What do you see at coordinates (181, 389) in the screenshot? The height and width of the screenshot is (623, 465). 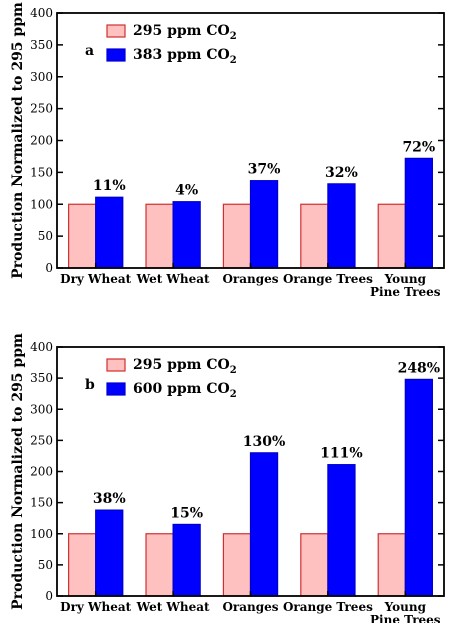 I see `legend-label-main: 600 ppm CO` at bounding box center [181, 389].